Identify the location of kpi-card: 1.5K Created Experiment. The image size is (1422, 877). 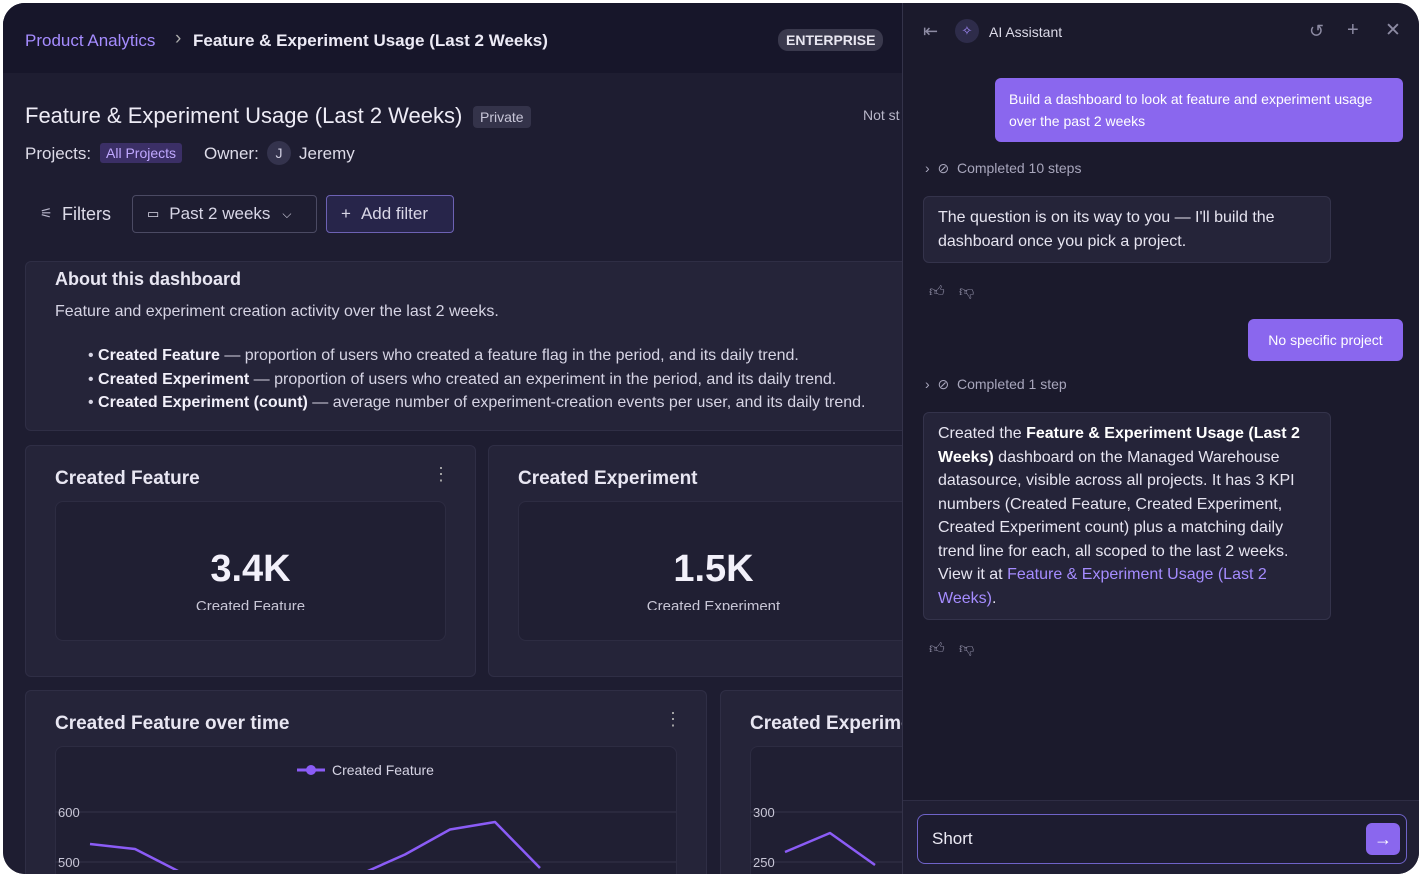
(710, 571).